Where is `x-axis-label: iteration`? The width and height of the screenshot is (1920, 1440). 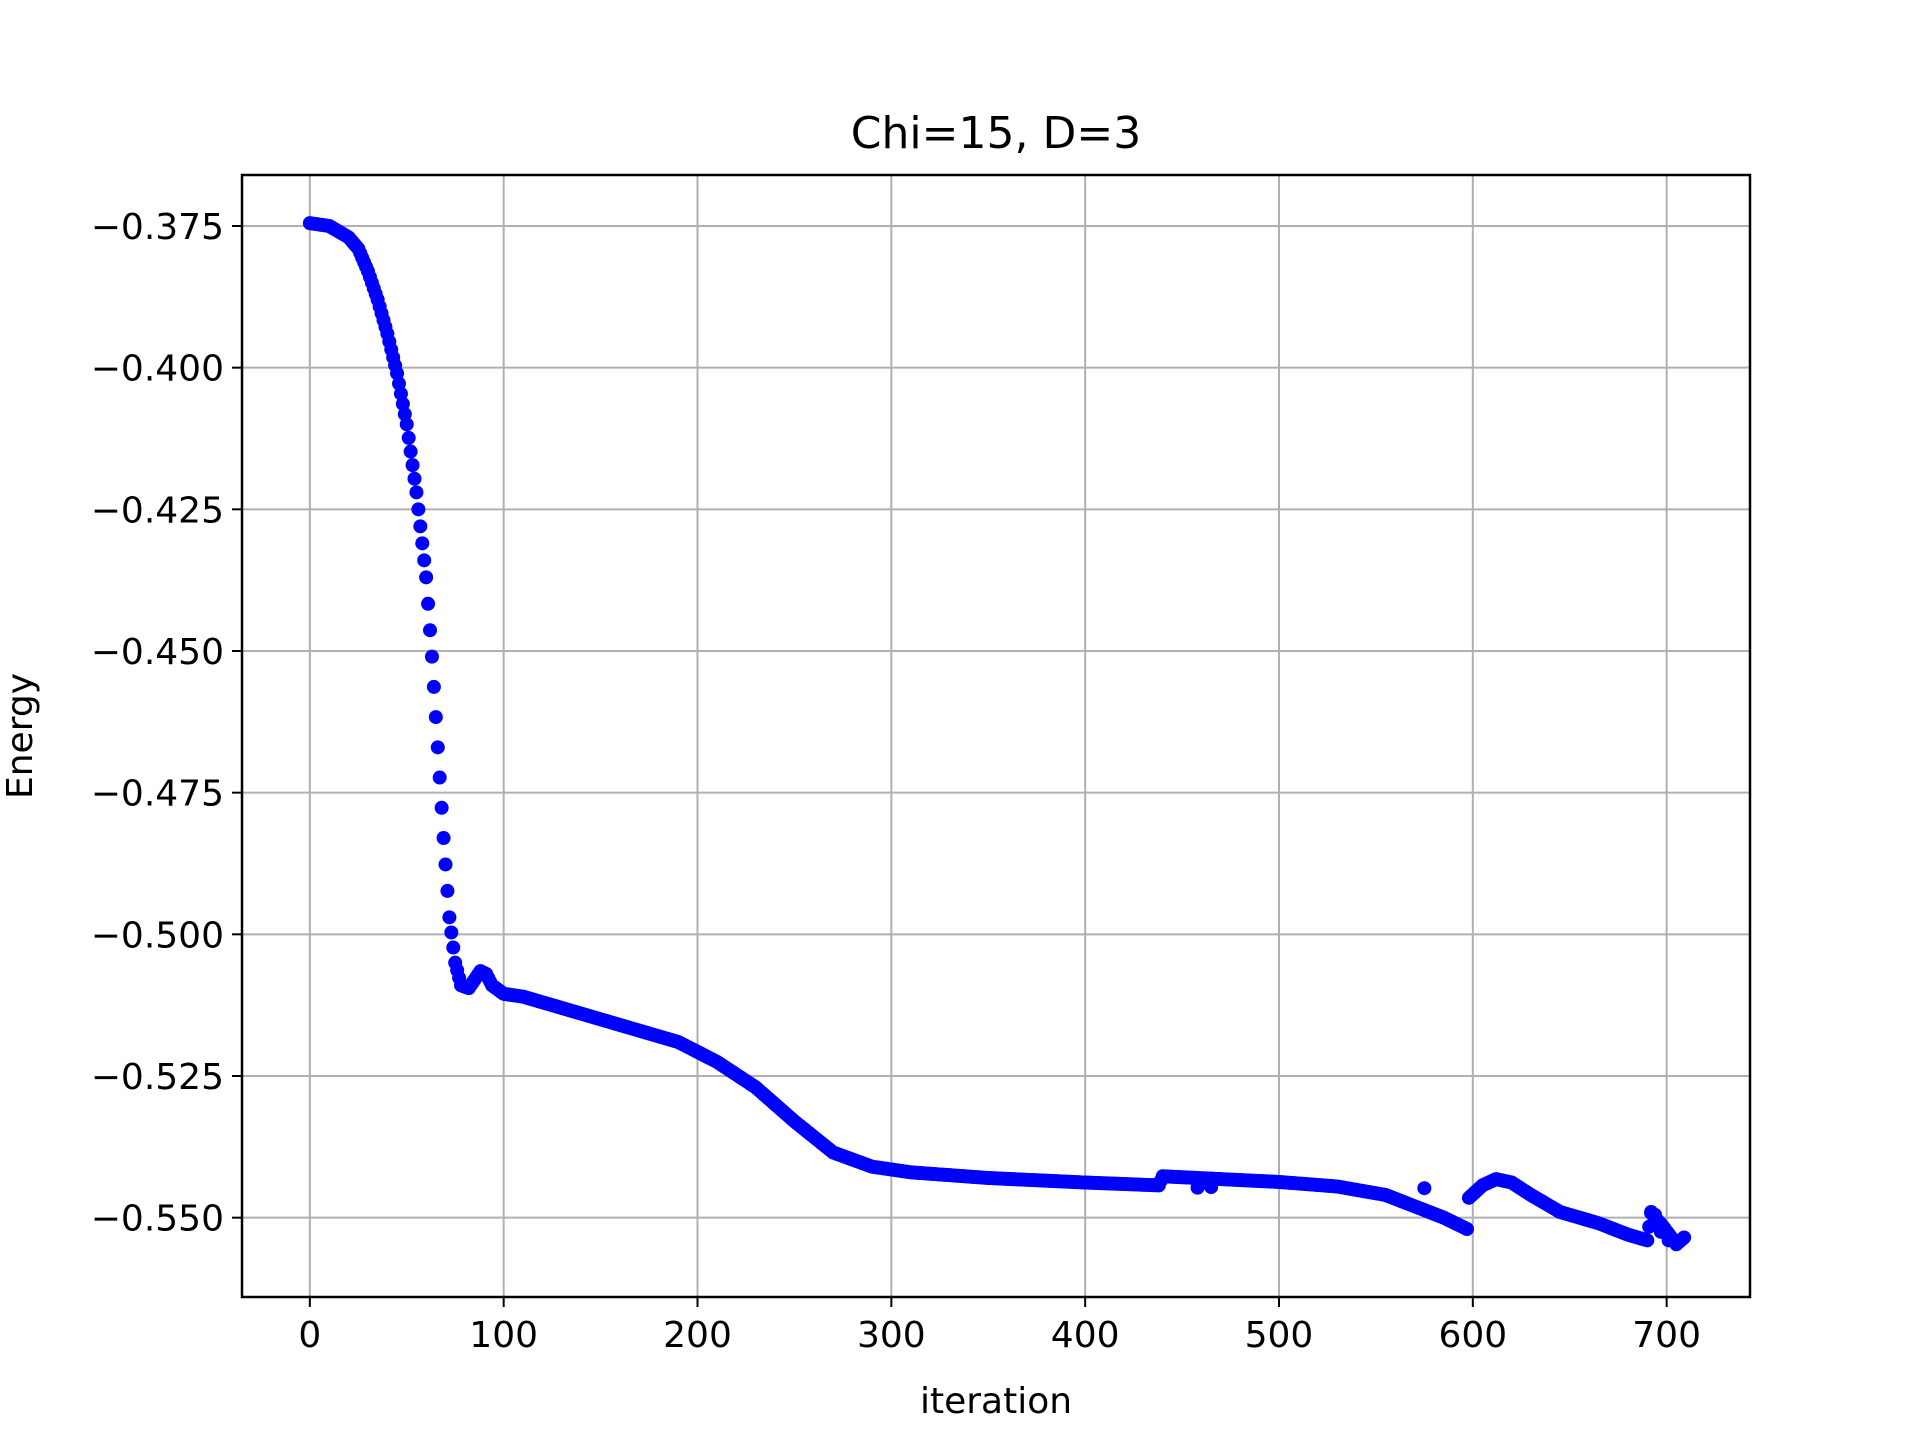 x-axis-label: iteration is located at coordinates (996, 1401).